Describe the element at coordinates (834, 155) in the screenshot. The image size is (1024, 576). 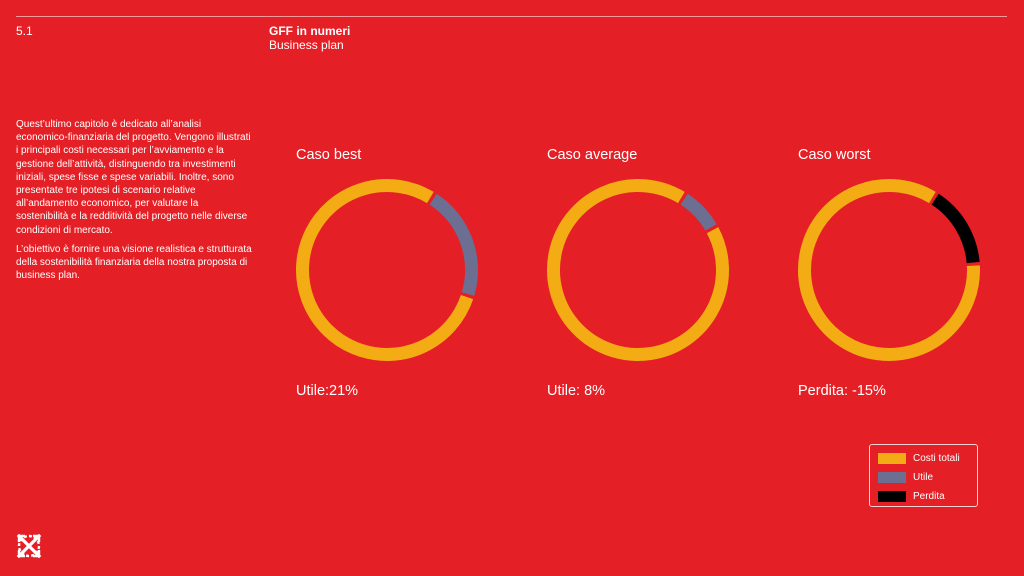
I see `chart-title-worst: Caso worst` at that location.